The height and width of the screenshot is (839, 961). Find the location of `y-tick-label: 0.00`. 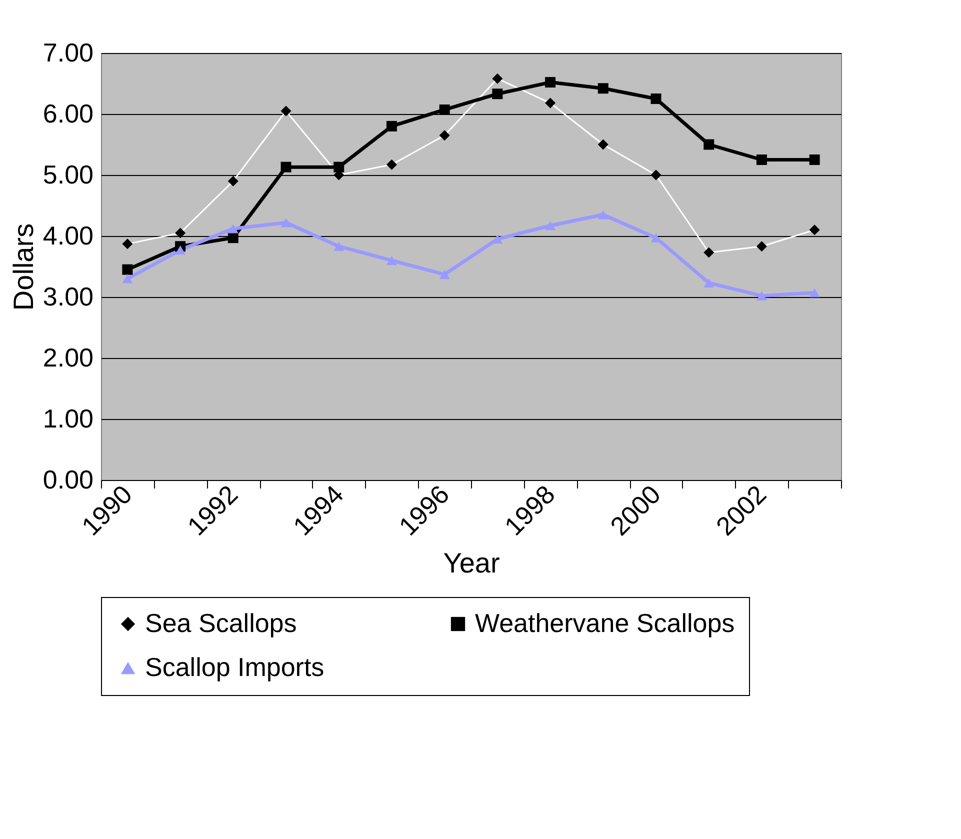

y-tick-label: 0.00 is located at coordinates (68, 479).